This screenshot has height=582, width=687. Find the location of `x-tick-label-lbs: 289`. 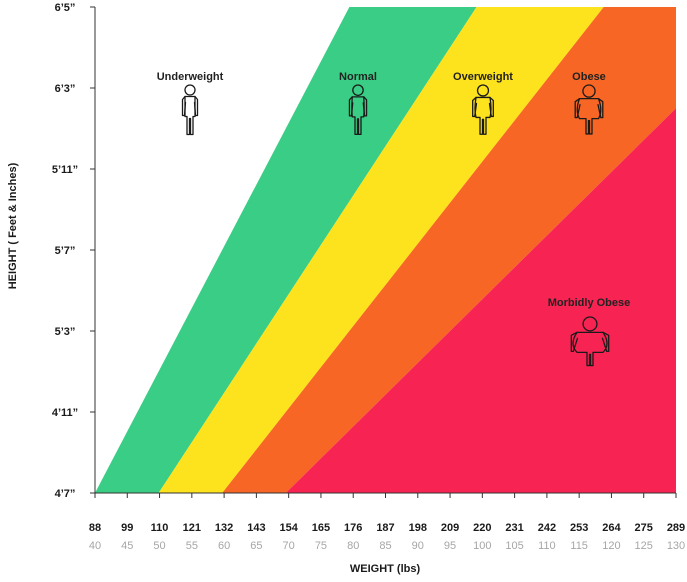

x-tick-label-lbs: 289 is located at coordinates (676, 528).